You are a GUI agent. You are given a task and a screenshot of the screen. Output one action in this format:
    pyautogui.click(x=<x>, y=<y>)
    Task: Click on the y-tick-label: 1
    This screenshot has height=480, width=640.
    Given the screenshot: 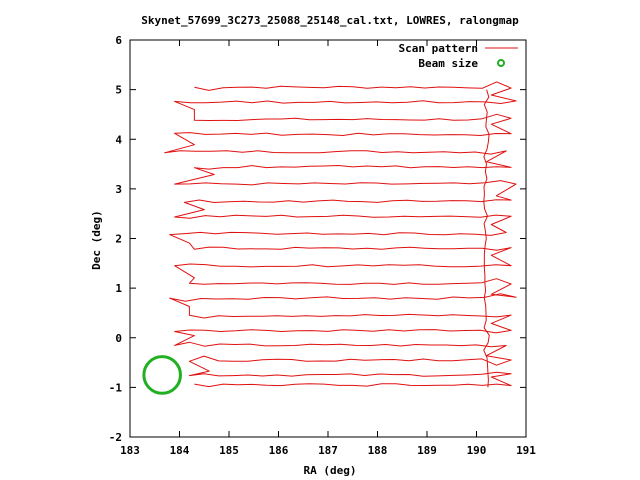 What is the action you would take?
    pyautogui.click(x=118, y=288)
    